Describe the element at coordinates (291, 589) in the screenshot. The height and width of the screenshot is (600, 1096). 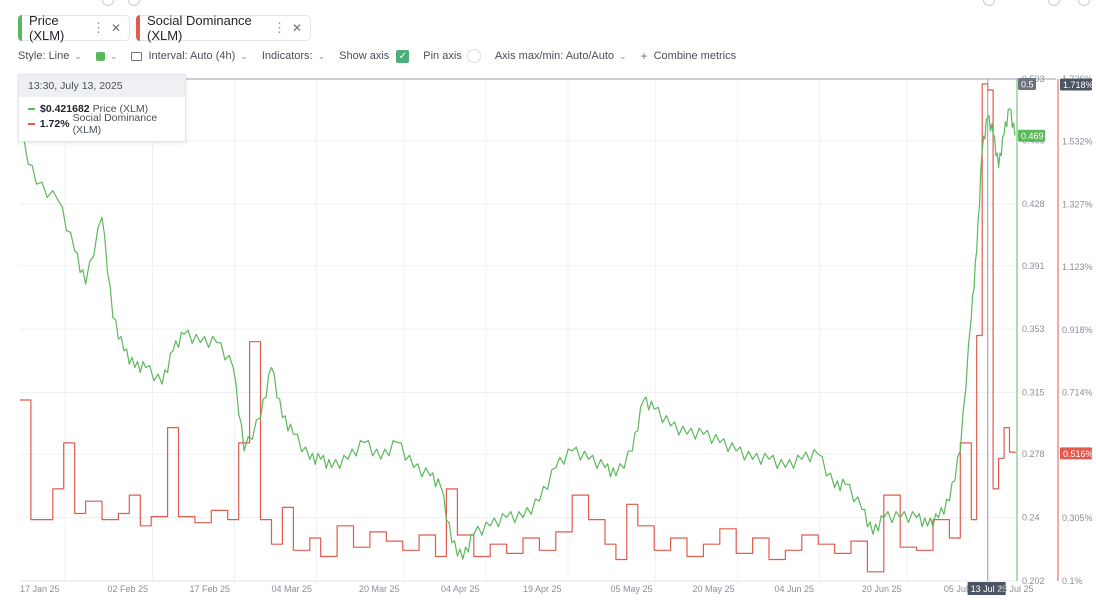
I see `x-tick-label: 04 Mar 25` at that location.